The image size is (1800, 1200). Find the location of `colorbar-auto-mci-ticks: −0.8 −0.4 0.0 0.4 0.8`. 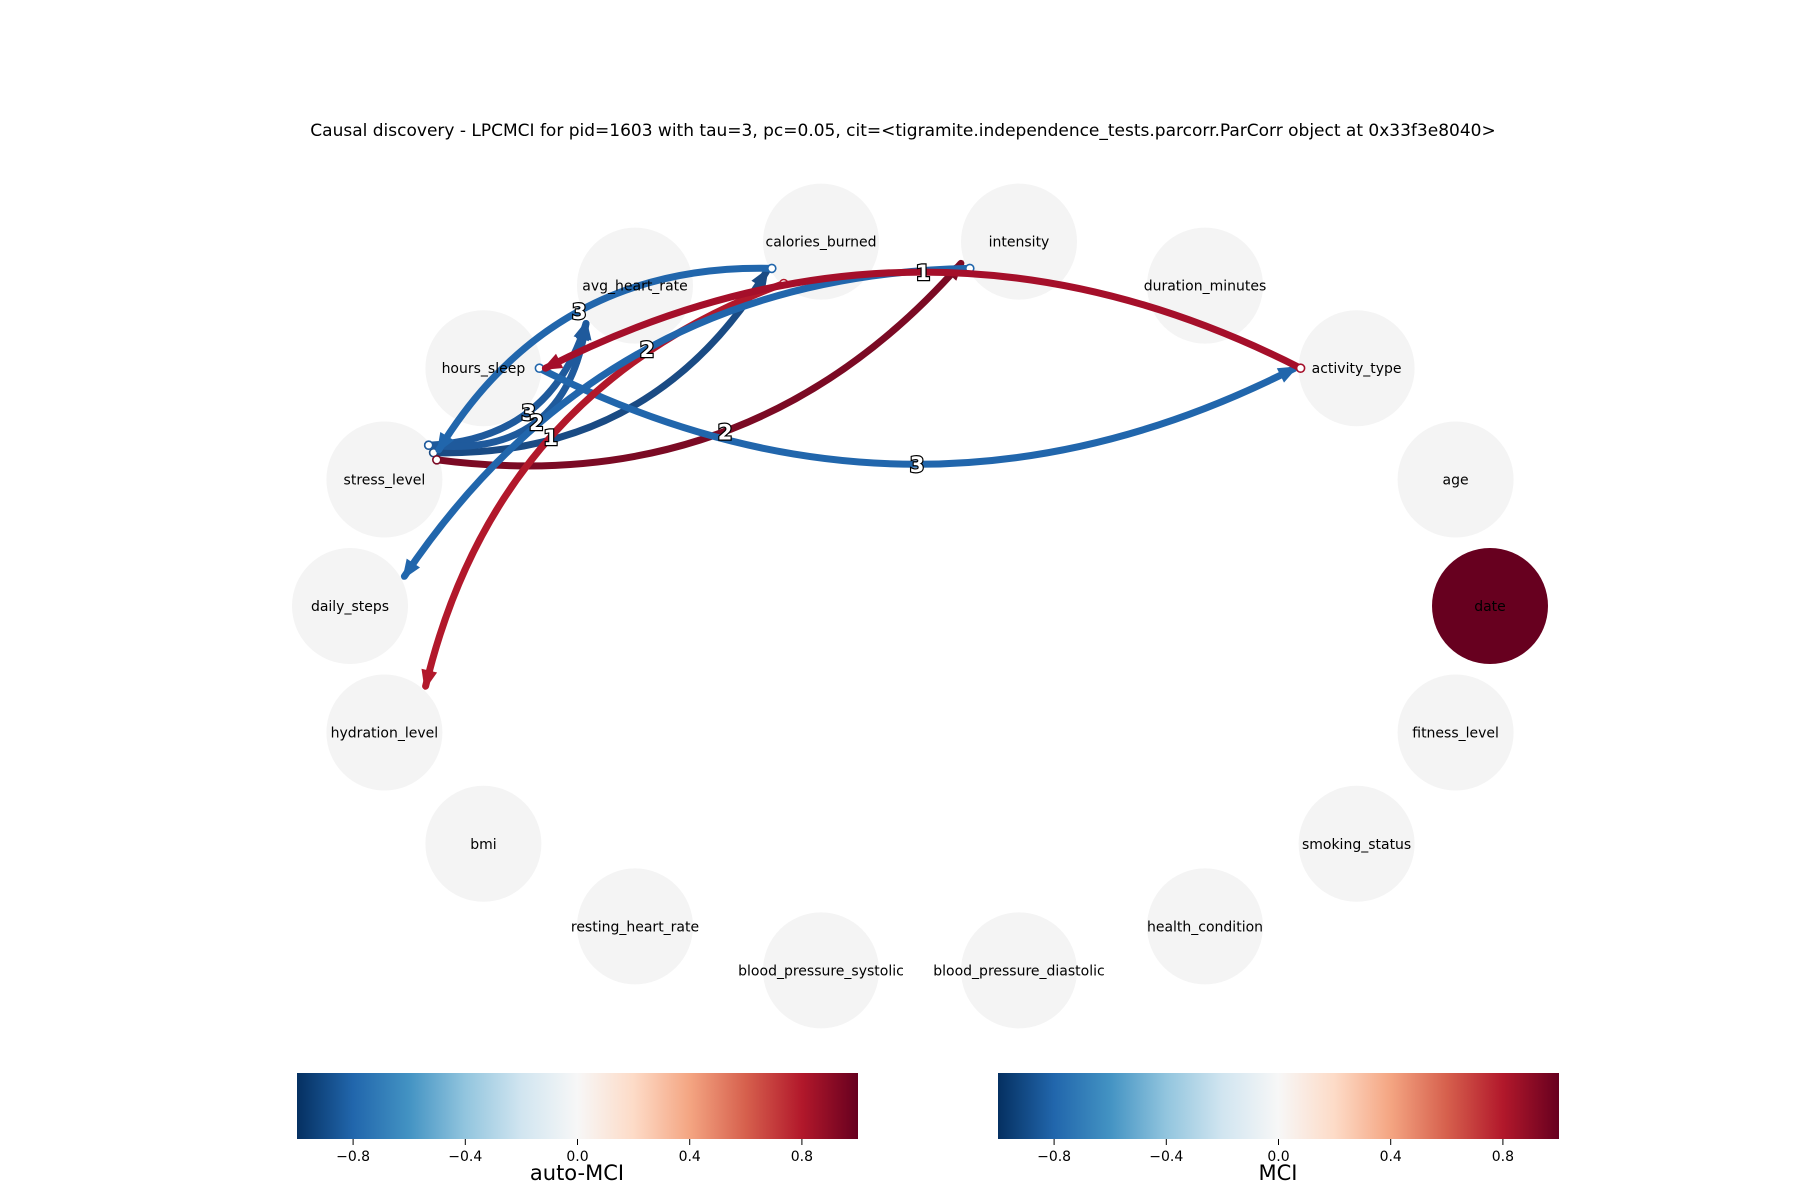

colorbar-auto-mci-ticks: −0.8 −0.4 0.0 0.4 0.8 is located at coordinates (574, 1152).